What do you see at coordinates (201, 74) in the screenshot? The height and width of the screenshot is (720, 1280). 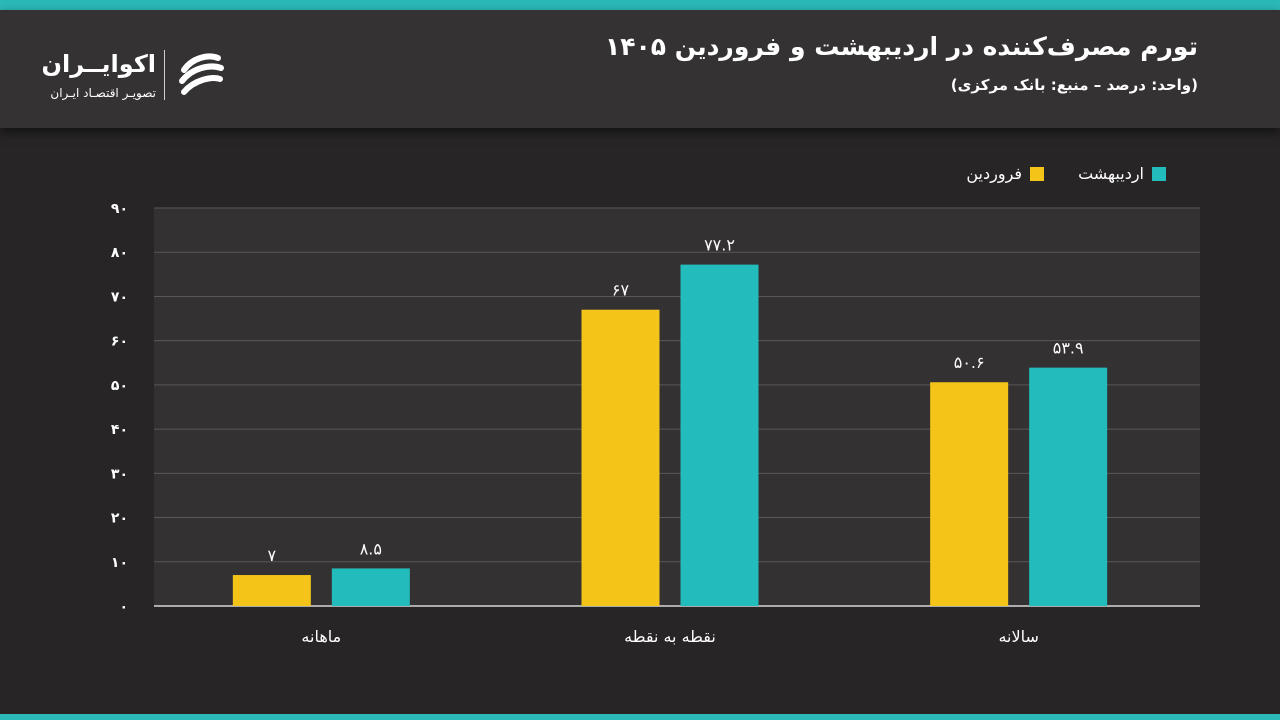 I see `ecoiran-logo-icon` at bounding box center [201, 74].